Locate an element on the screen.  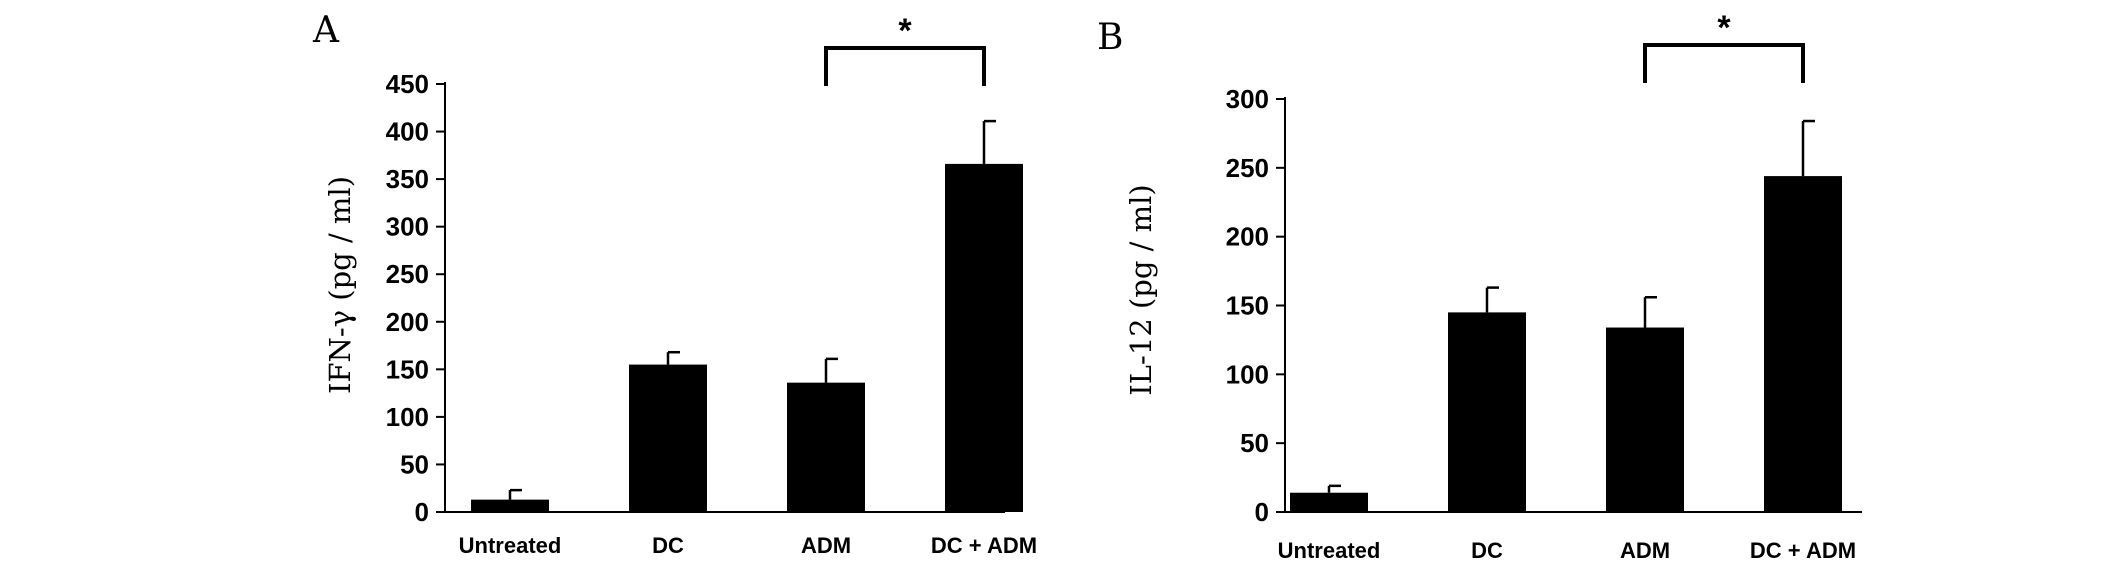
panel-a-y-axis-label: IFN-γ (pg / ml) is located at coordinates (340, 285).